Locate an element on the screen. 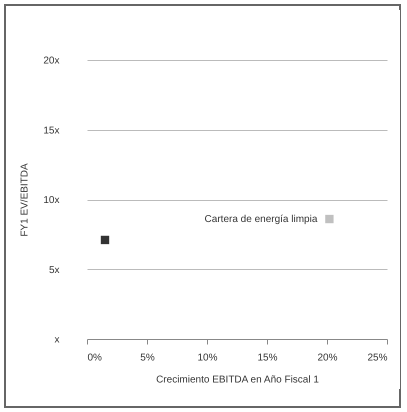  y-tick-label: 15x is located at coordinates (51, 130).